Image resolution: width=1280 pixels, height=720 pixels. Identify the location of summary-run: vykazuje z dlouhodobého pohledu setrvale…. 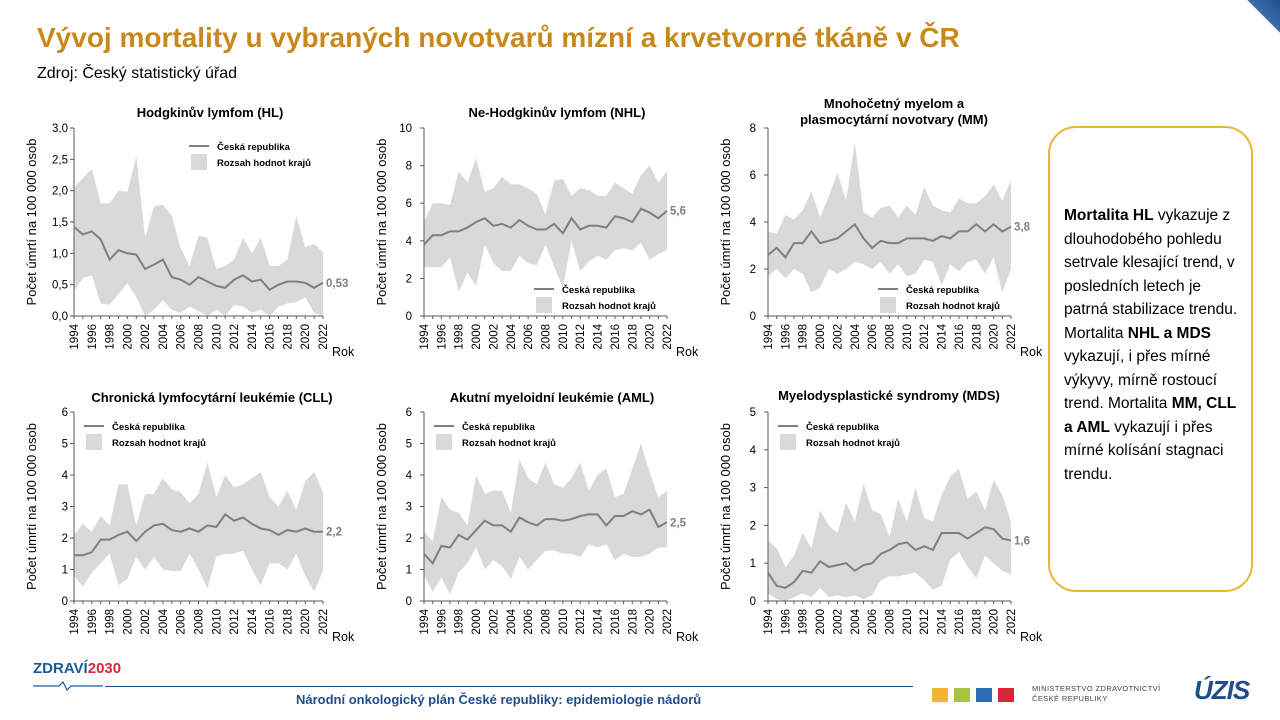
(1151, 274).